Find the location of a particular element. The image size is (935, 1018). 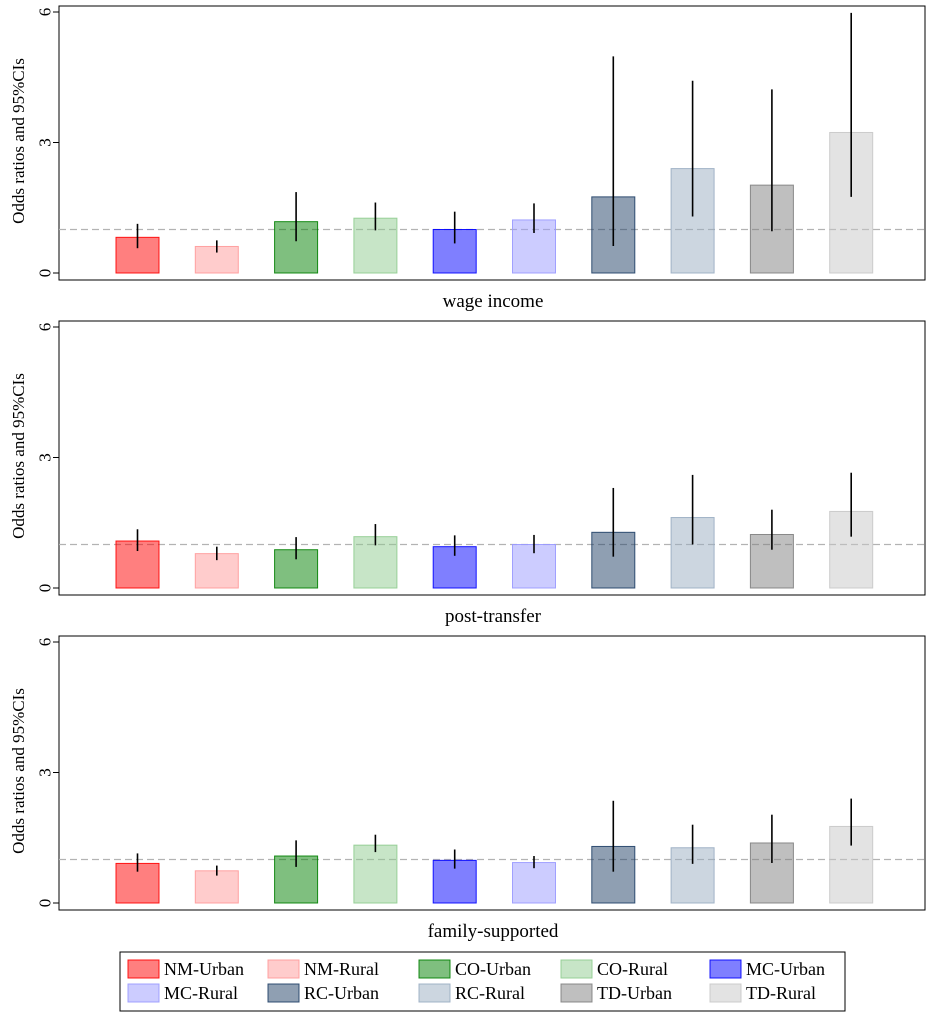

legend-item: NM-Urban is located at coordinates (185, 969).